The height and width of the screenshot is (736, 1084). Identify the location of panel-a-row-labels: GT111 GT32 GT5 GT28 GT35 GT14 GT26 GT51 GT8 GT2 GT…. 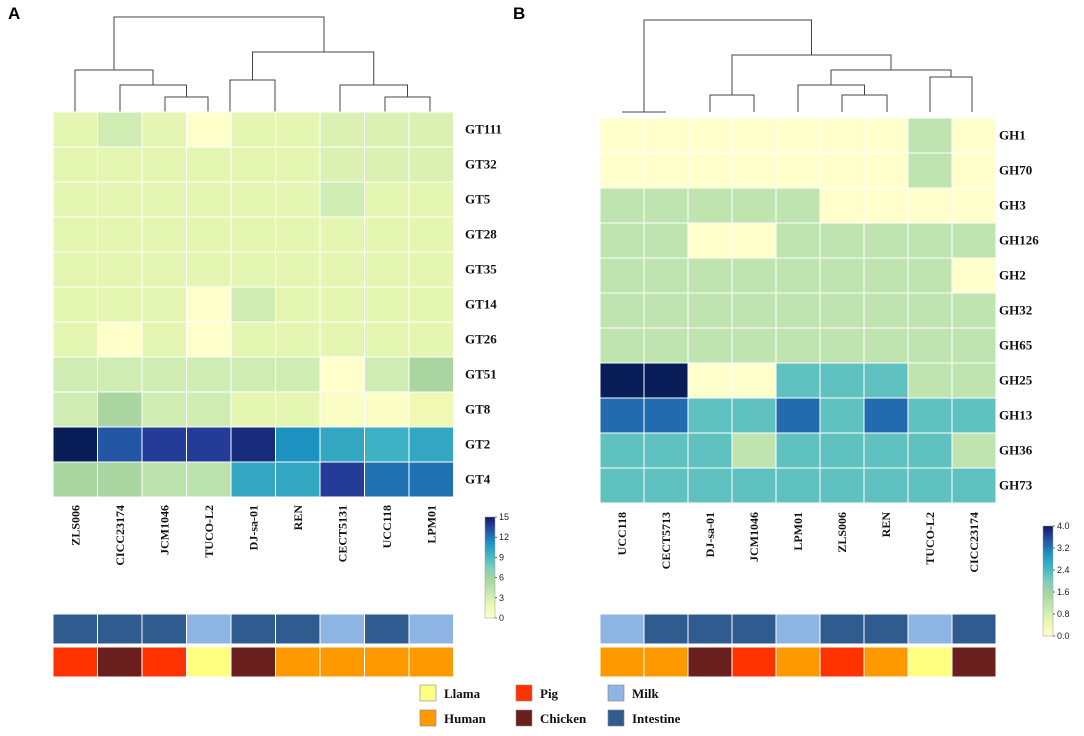
(483, 304).